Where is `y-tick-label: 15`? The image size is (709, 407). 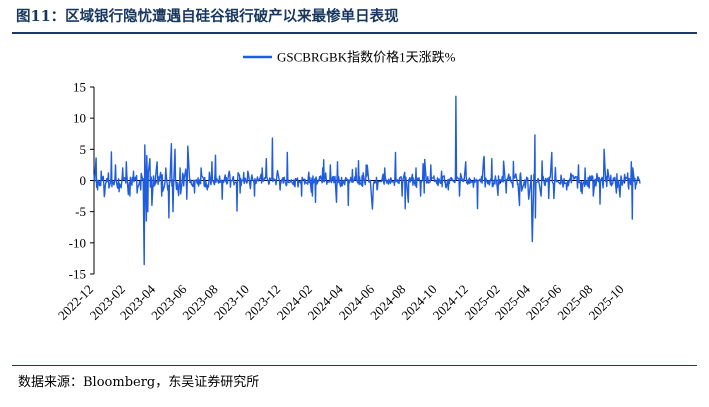 y-tick-label: 15 is located at coordinates (79, 87).